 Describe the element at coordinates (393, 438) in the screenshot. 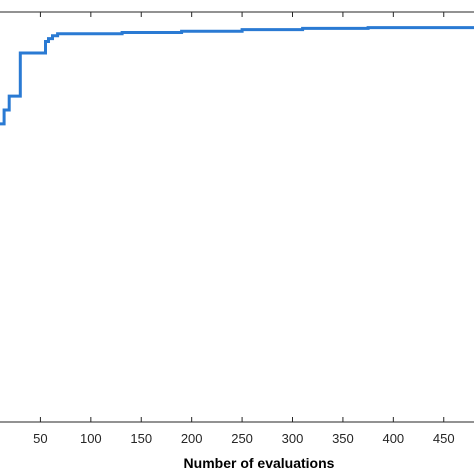

I see `x-tick-label: 400` at that location.